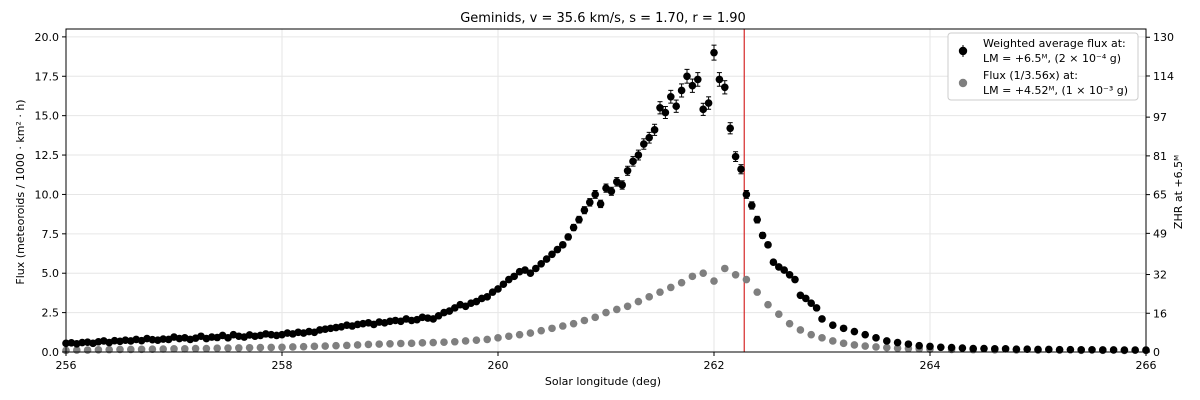 This screenshot has height=400, width=1200. What do you see at coordinates (1160, 275) in the screenshot?
I see `y2-tick-label-2: 32` at bounding box center [1160, 275].